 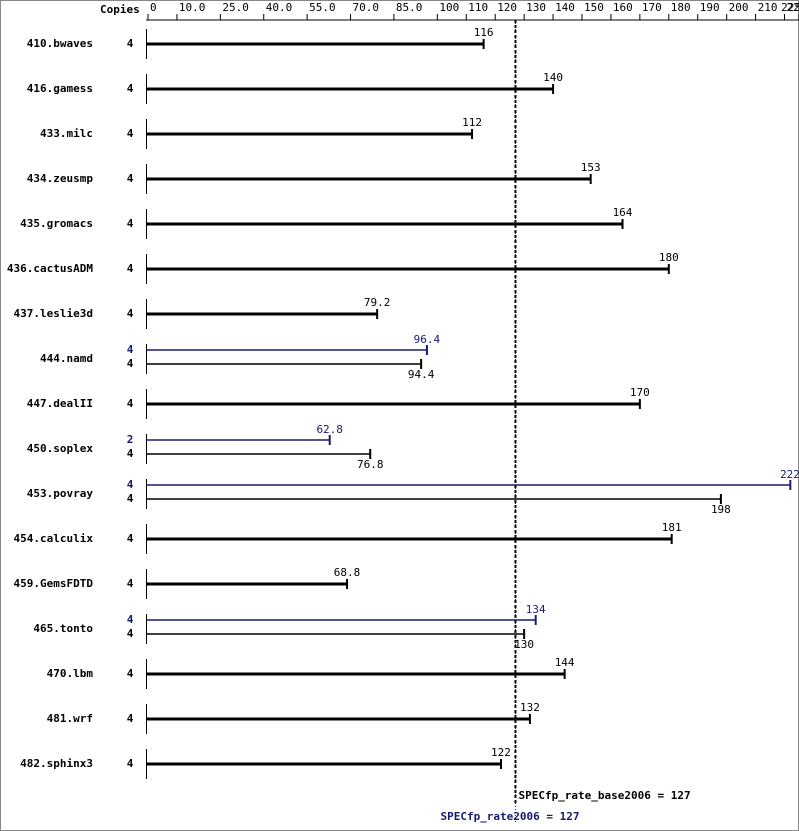 I want to click on x-tick-label: 160, so click(x=623, y=7).